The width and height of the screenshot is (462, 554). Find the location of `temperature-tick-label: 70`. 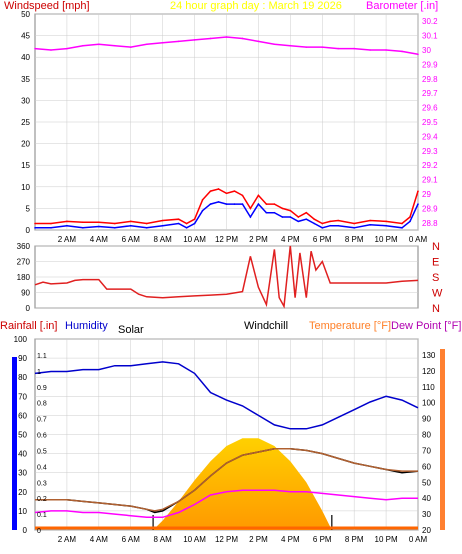

temperature-tick-label: 70 is located at coordinates (426, 450).